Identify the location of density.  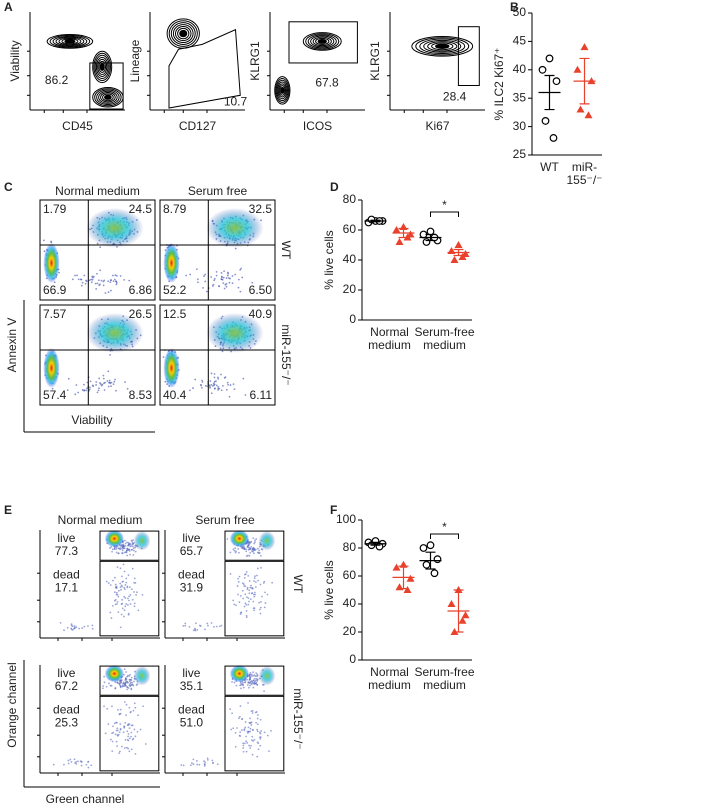
(51, 263).